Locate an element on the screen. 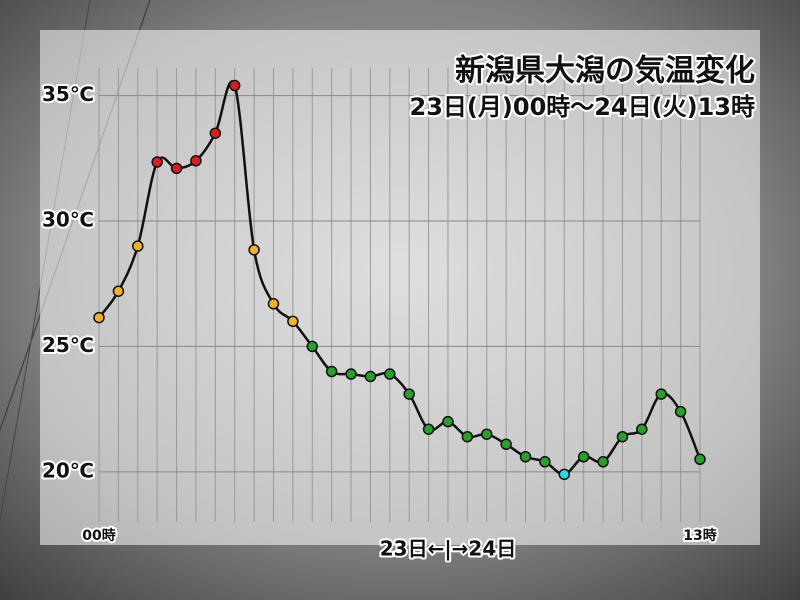  x-tick-label: 13時 is located at coordinates (699, 535).